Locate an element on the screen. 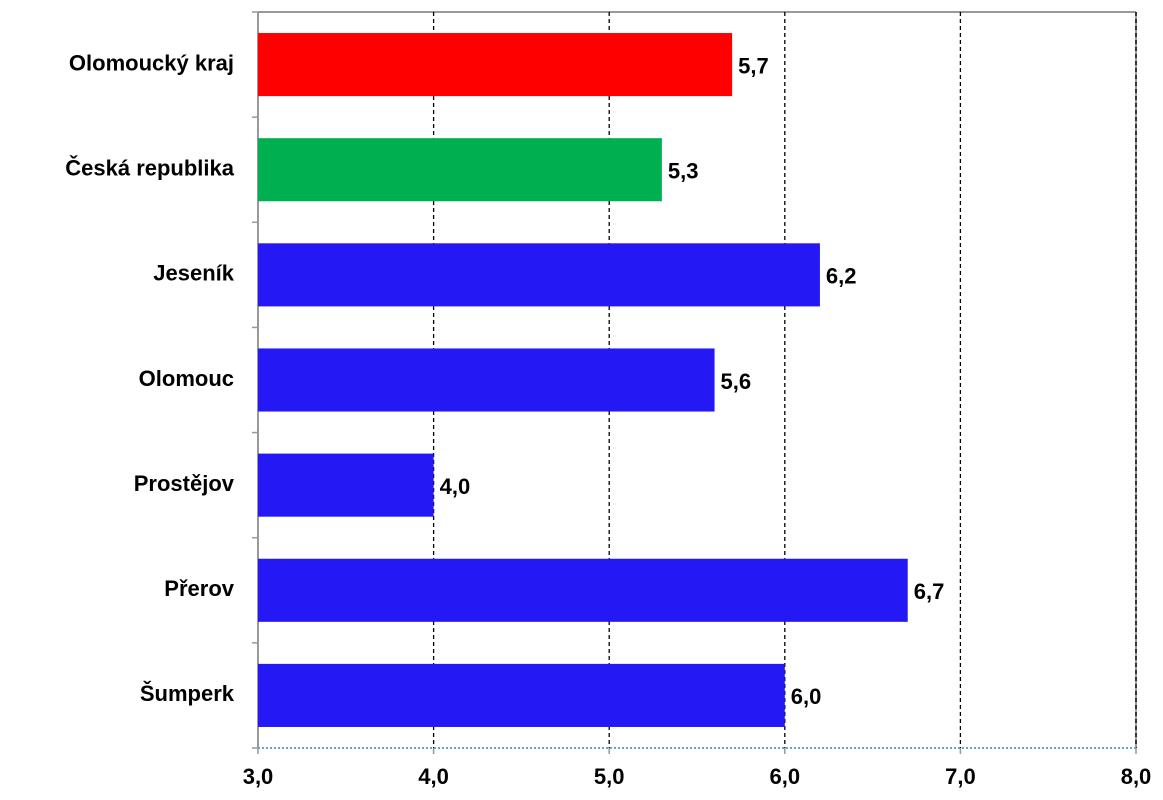  x-tick-label: 7,0 is located at coordinates (960, 776).